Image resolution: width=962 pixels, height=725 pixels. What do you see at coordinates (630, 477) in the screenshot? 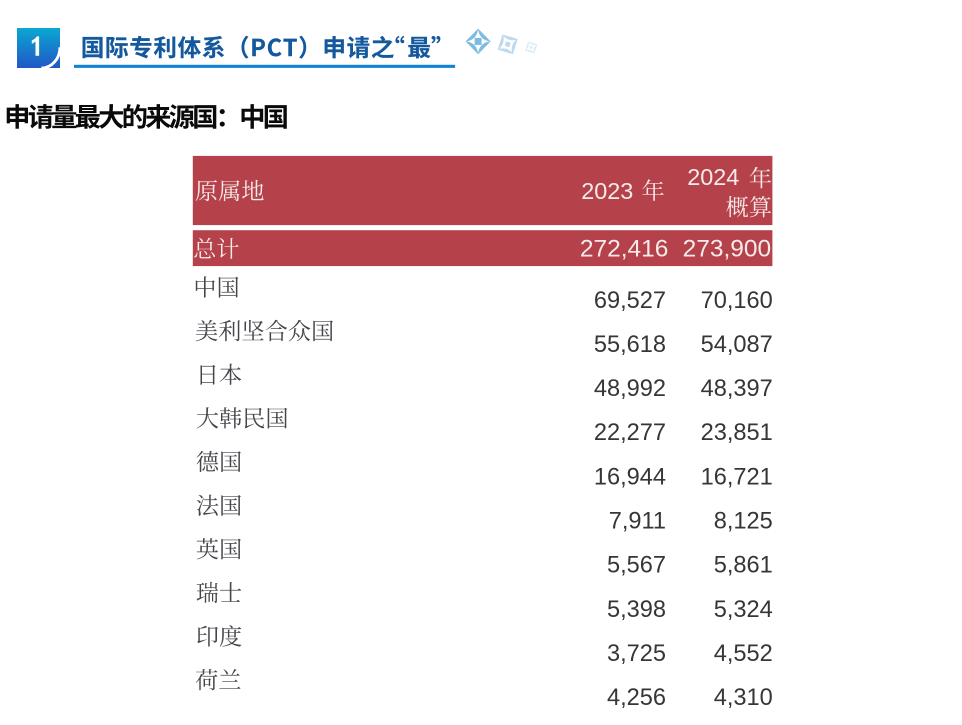
I see `svg-text: 16,944` at bounding box center [630, 477].